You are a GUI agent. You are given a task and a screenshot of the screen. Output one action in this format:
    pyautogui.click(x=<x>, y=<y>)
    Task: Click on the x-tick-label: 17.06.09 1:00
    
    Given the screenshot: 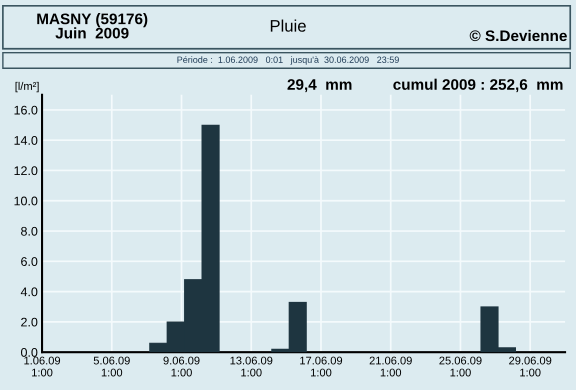 What is the action you would take?
    pyautogui.click(x=321, y=366)
    